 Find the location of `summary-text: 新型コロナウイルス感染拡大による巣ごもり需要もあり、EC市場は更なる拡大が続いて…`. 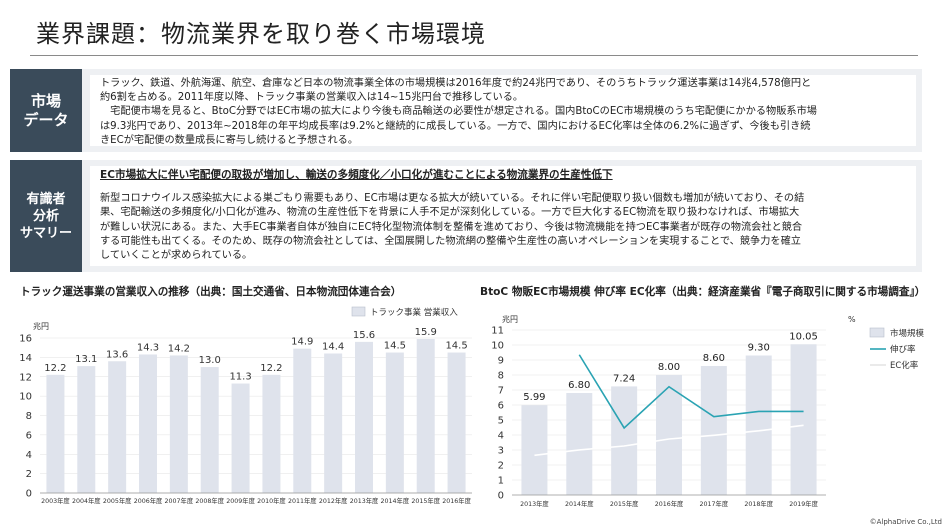

summary-text: 新型コロナウイルス感染拡大による巣ごもり需要もあり、EC市場は更なる拡大が続いて… is located at coordinates (452, 227).